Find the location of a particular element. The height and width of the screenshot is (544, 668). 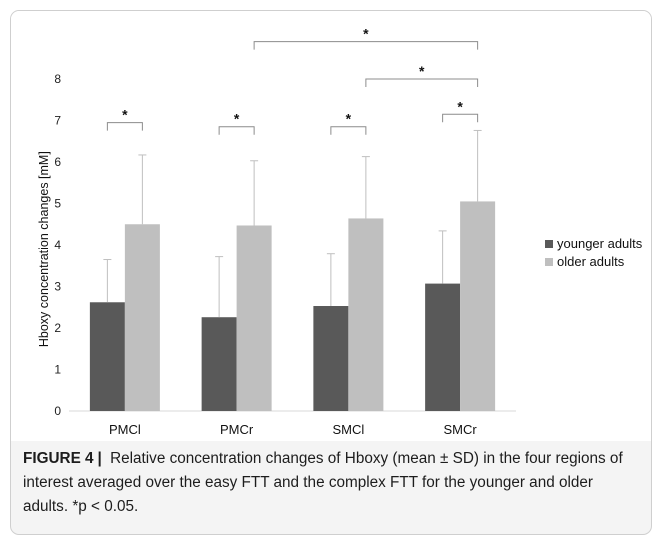

bar-pmcr-younger is located at coordinates (219, 364).